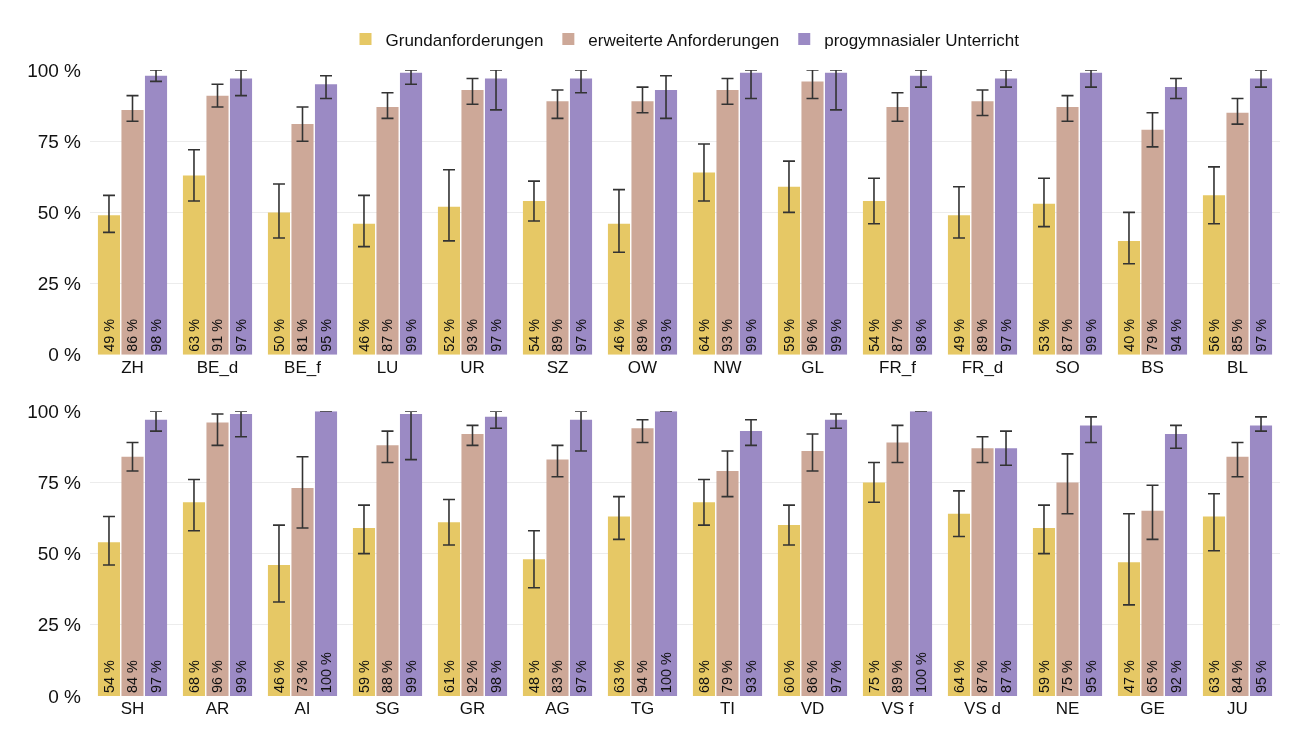 This screenshot has height=736, width=1290. Describe the element at coordinates (302, 708) in the screenshot. I see `x-tick-label: AI` at that location.